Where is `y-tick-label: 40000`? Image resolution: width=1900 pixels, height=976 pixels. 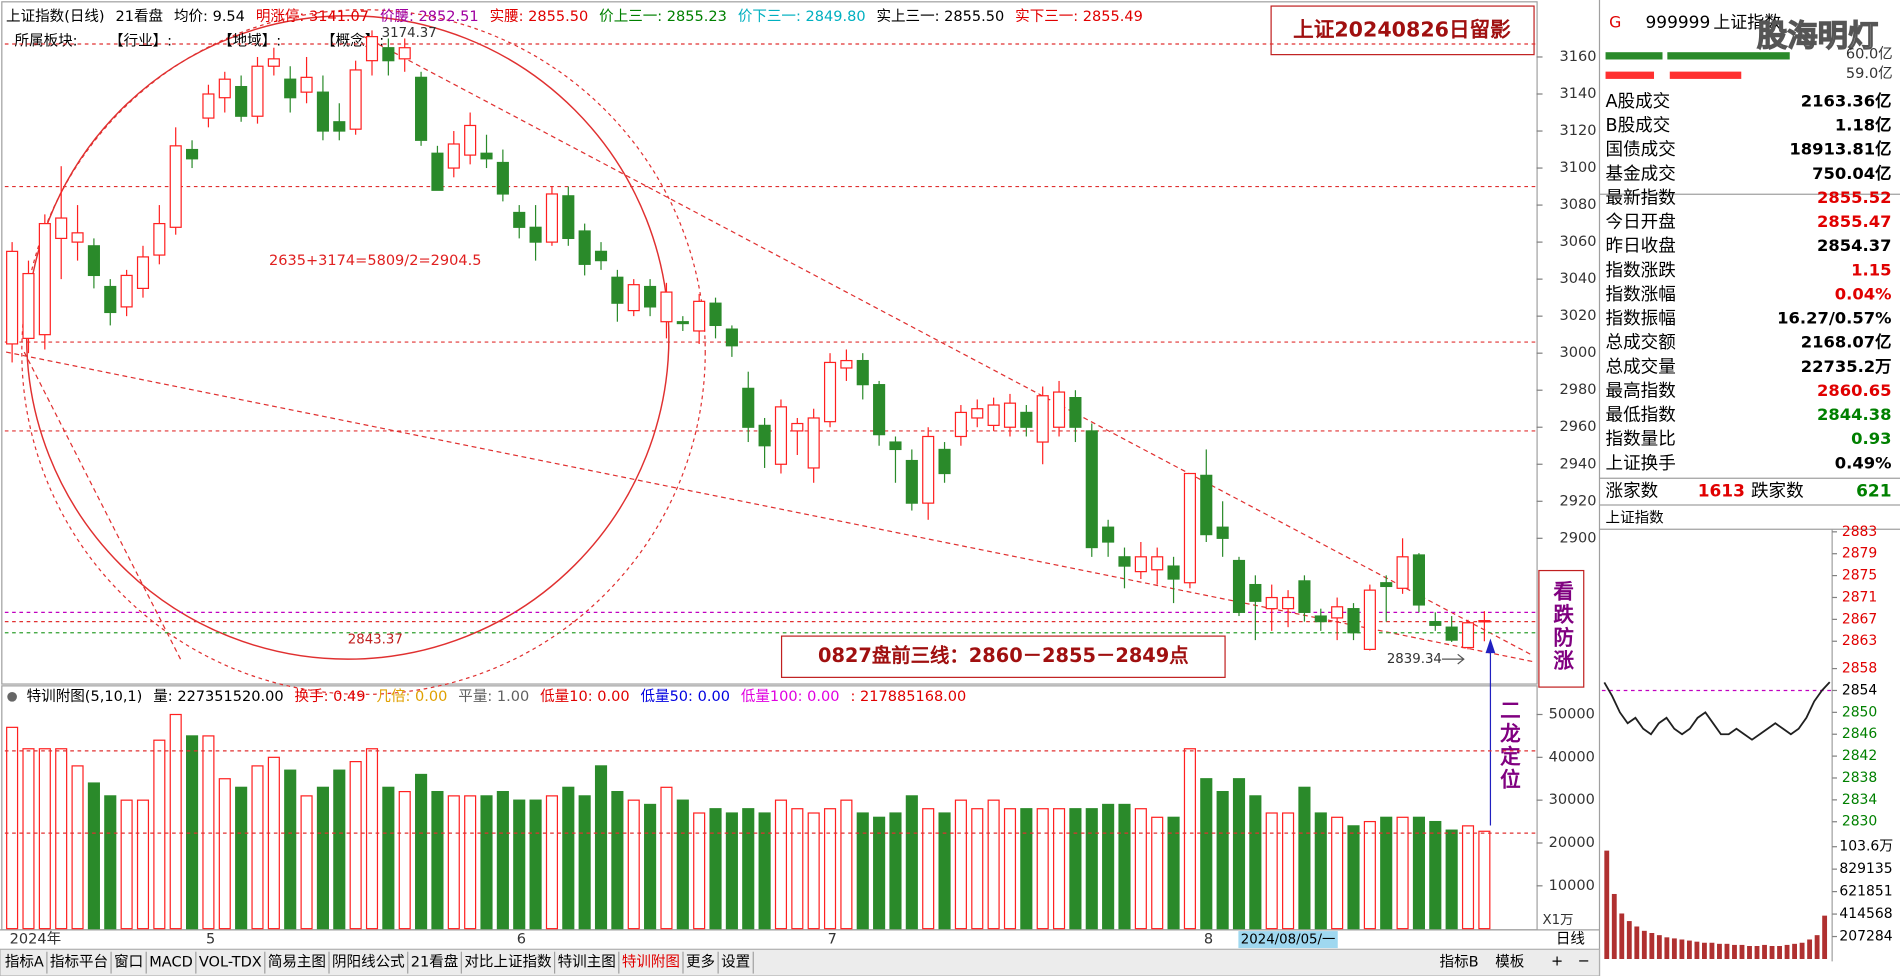
y-tick-label: 40000 is located at coordinates (1572, 756).